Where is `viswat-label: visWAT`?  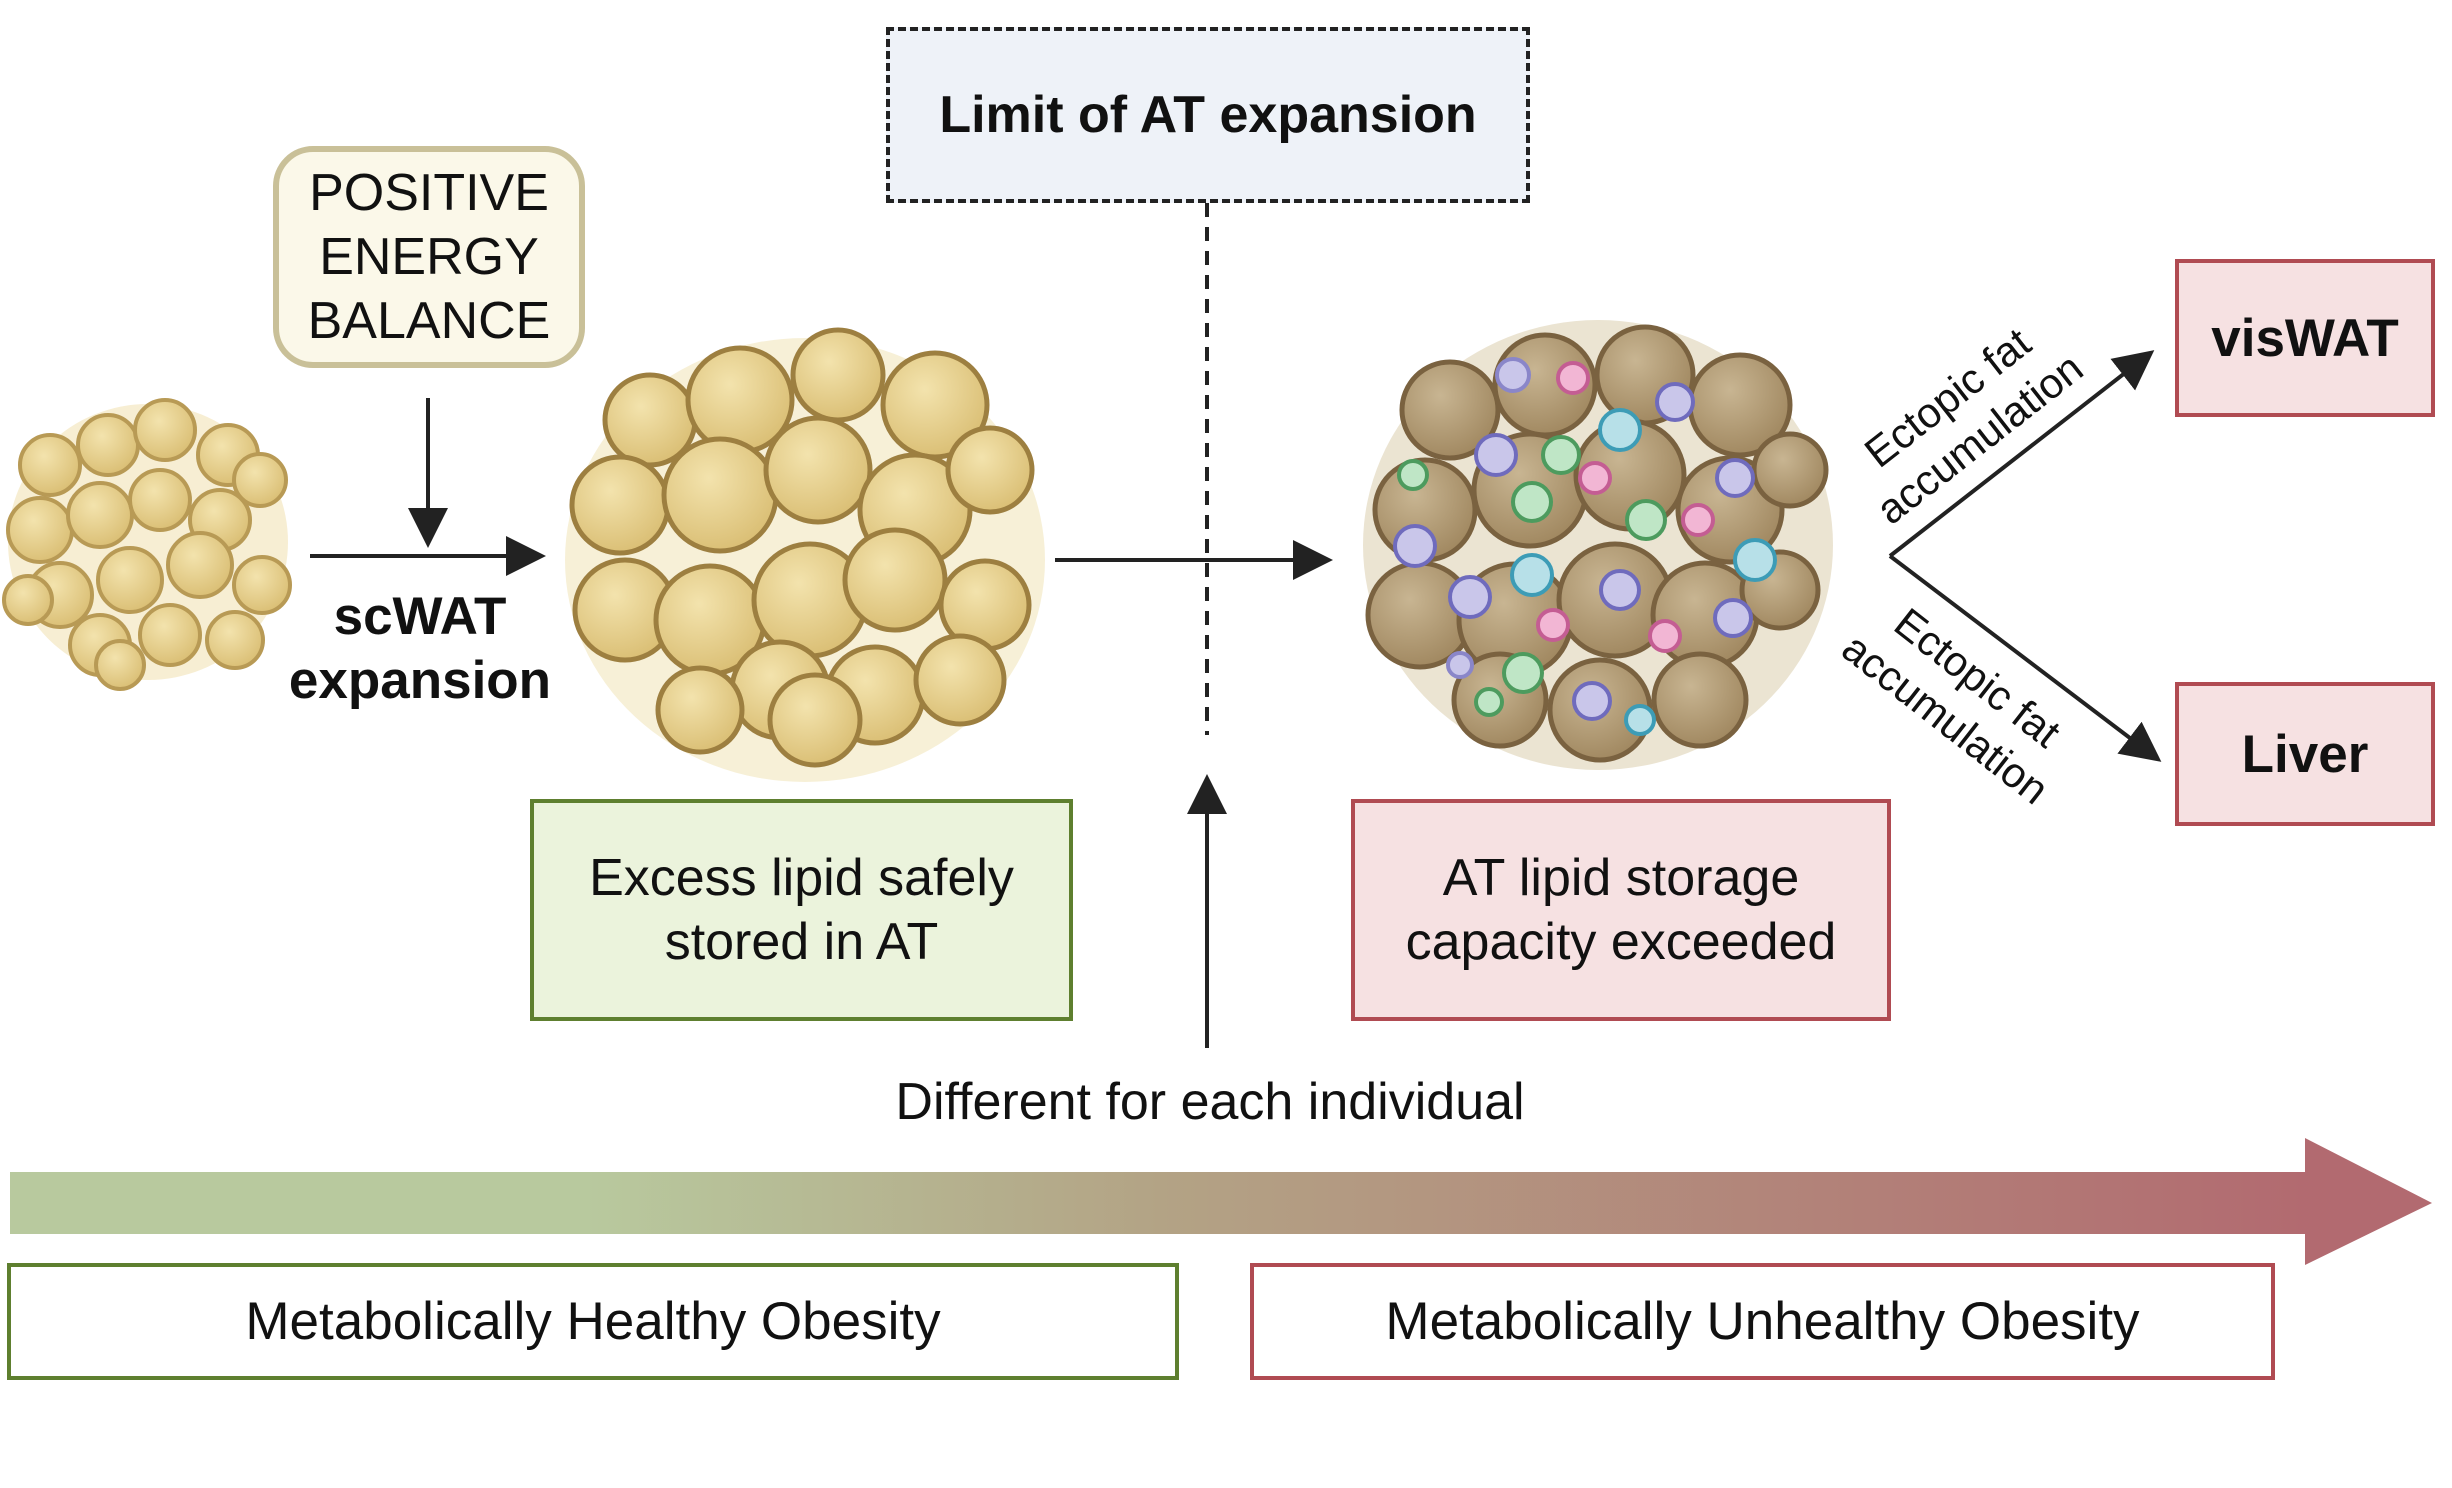
viswat-label: visWAT is located at coordinates (2305, 338).